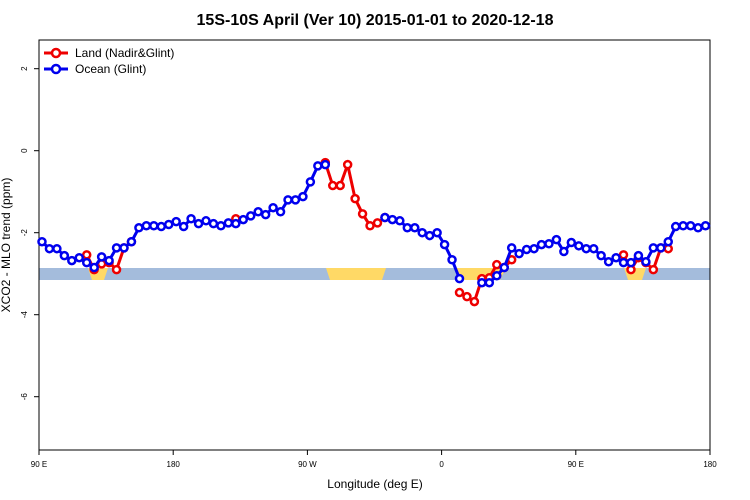 The image size is (750, 500). What do you see at coordinates (441, 464) in the screenshot?
I see `x-tick-label: 0` at bounding box center [441, 464].